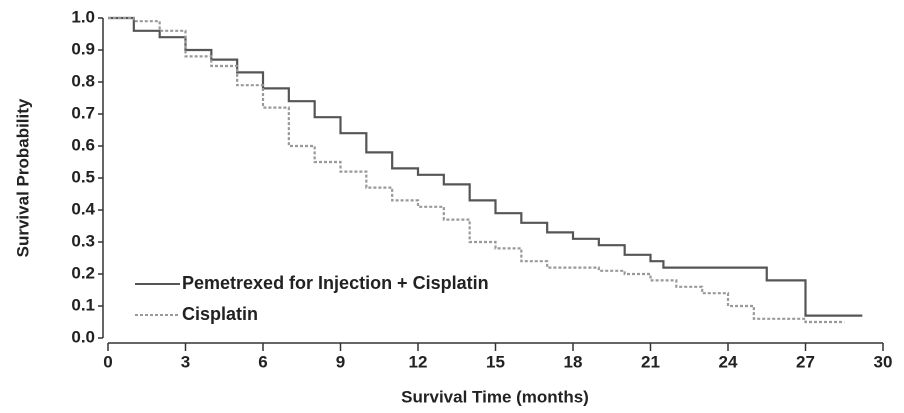 The image size is (904, 413). I want to click on y-tick-label: 0.2, so click(83, 272).